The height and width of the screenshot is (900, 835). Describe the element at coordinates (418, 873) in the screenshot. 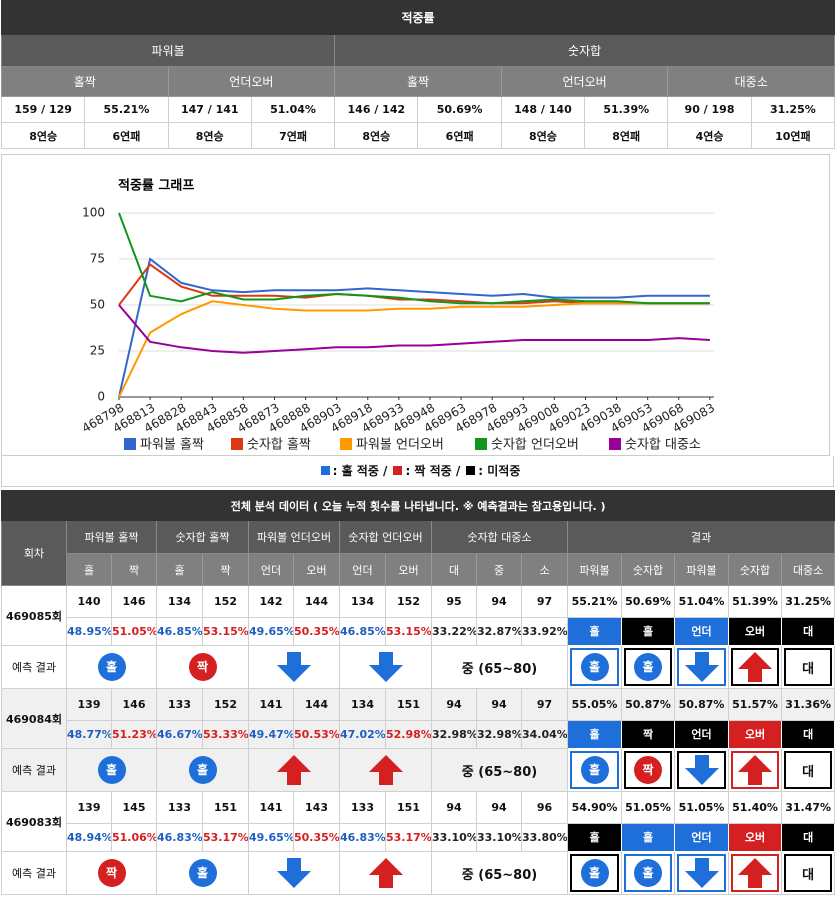

I see `prediction-row: 예측 결과 짝 홀 중 (65~80) 홀 홀 대` at that location.